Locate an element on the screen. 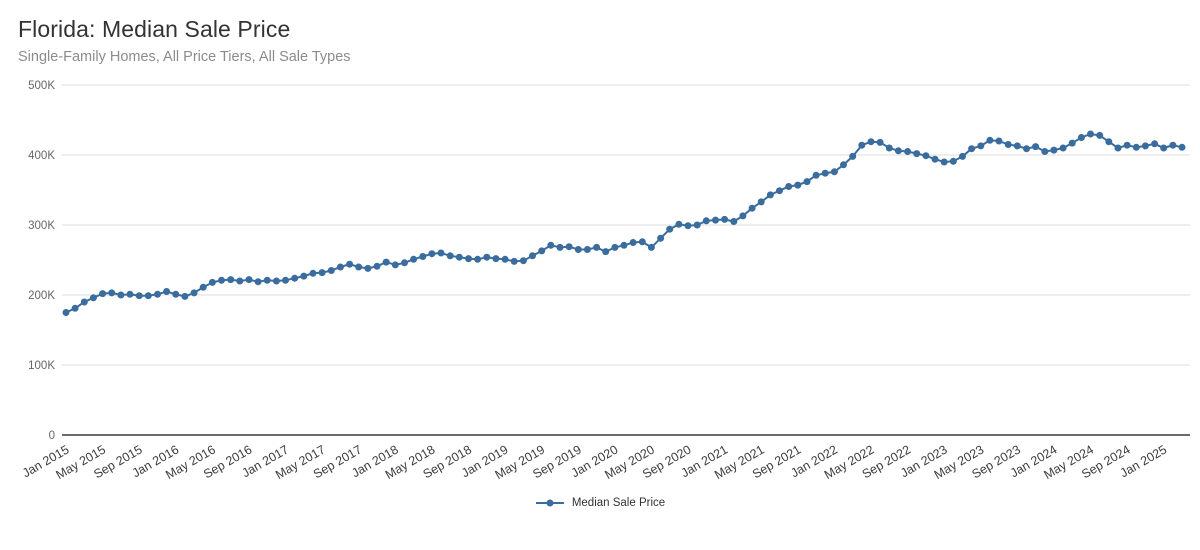 Image resolution: width=1200 pixels, height=550 pixels. legend-item-median-sale-price: Median Sale Price is located at coordinates (600, 503).